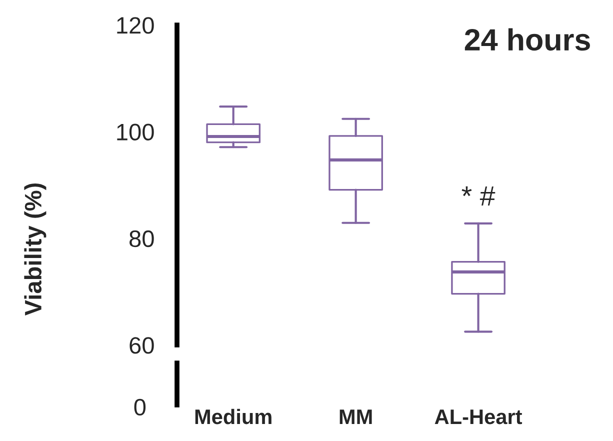 The height and width of the screenshot is (441, 613). I want to click on x-tick-label: AL-Heart, so click(478, 417).